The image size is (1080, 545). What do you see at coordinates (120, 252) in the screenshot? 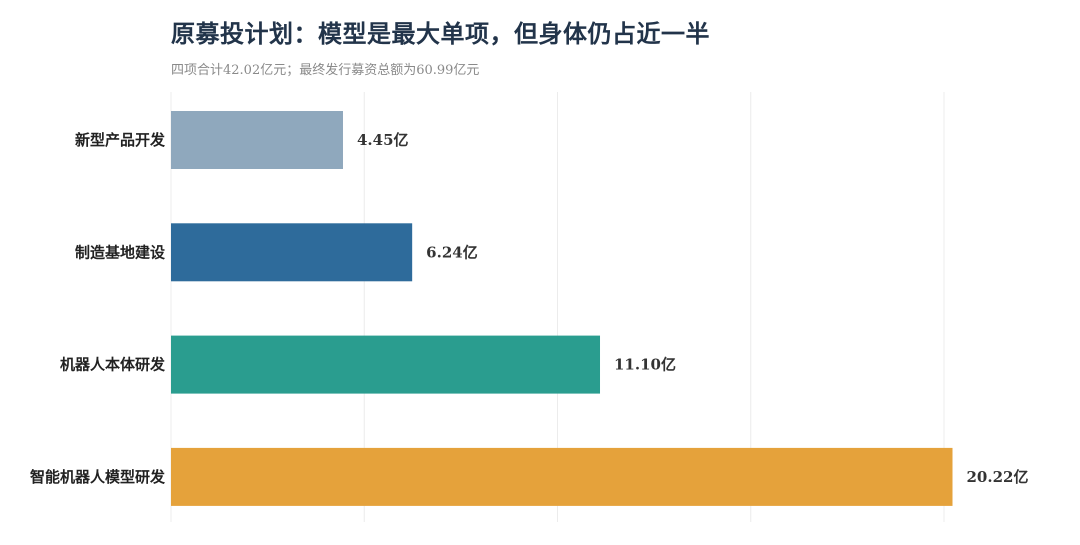
I see `category-label: 制造基地建设` at bounding box center [120, 252].